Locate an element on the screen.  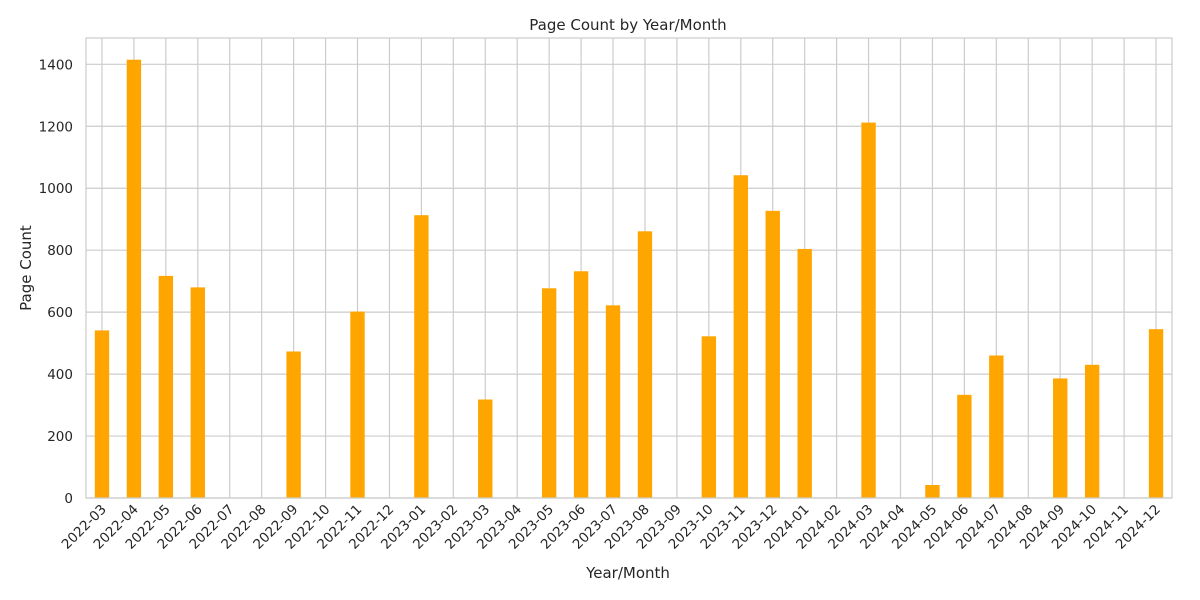
y-tick-label: 800 is located at coordinates (60, 251).